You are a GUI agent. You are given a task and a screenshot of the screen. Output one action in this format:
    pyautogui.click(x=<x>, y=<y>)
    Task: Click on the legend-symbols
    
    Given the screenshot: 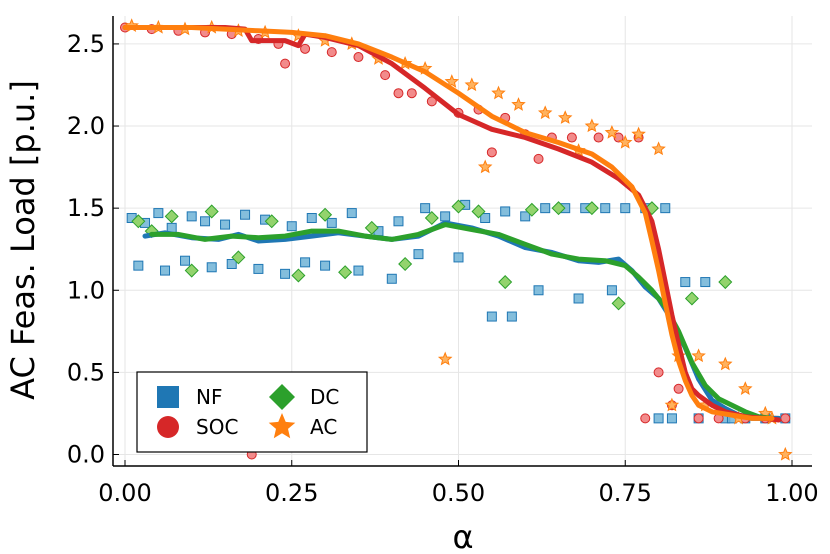 What is the action you would take?
    pyautogui.click(x=226, y=411)
    